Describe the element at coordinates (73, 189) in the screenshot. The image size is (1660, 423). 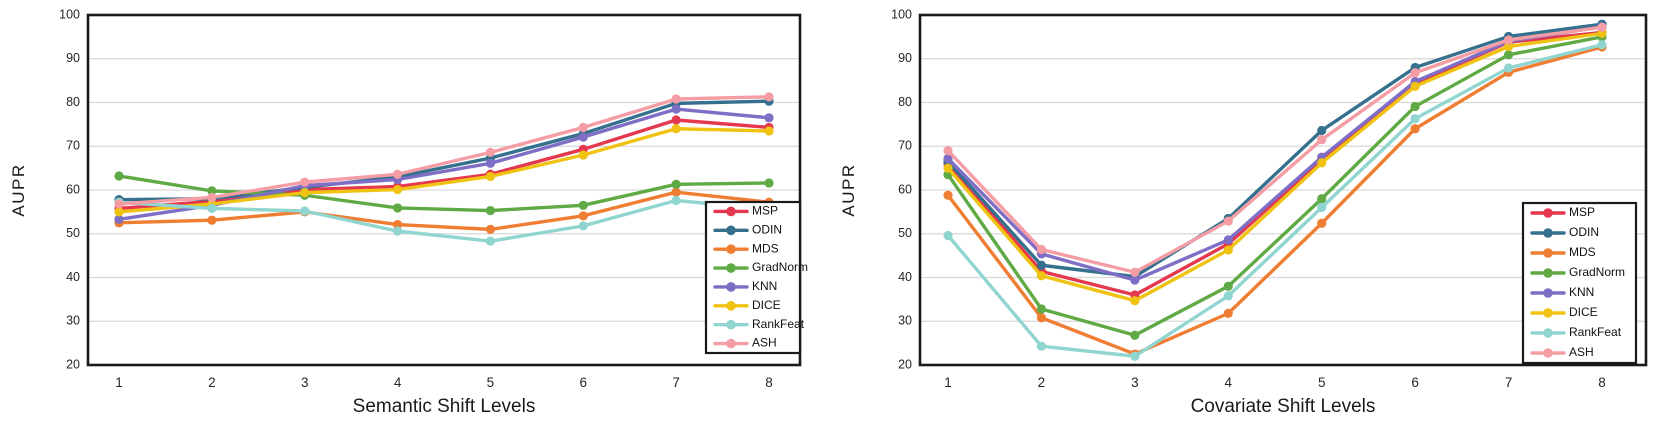
I see `y-tick-label: 60` at that location.